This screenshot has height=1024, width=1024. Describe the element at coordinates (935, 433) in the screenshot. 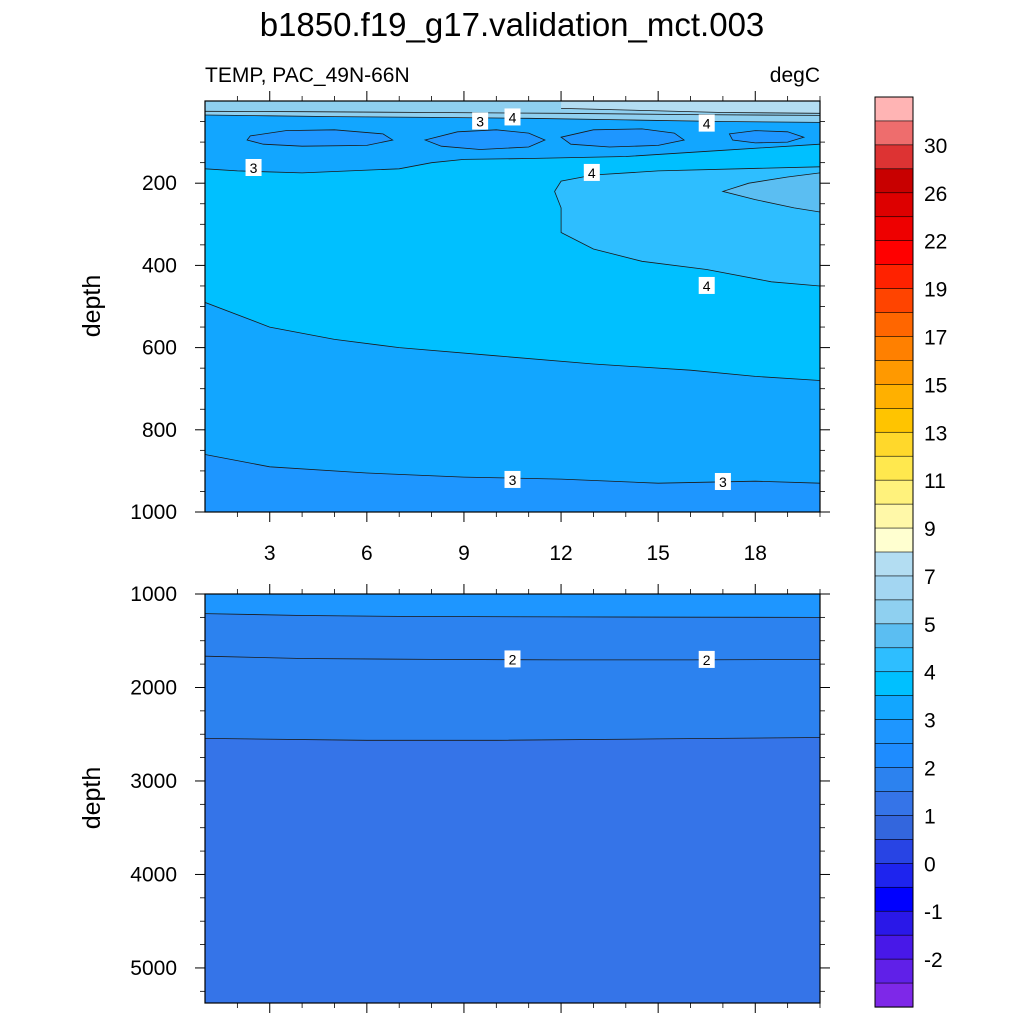

I see `colorbar-label: 13` at that location.